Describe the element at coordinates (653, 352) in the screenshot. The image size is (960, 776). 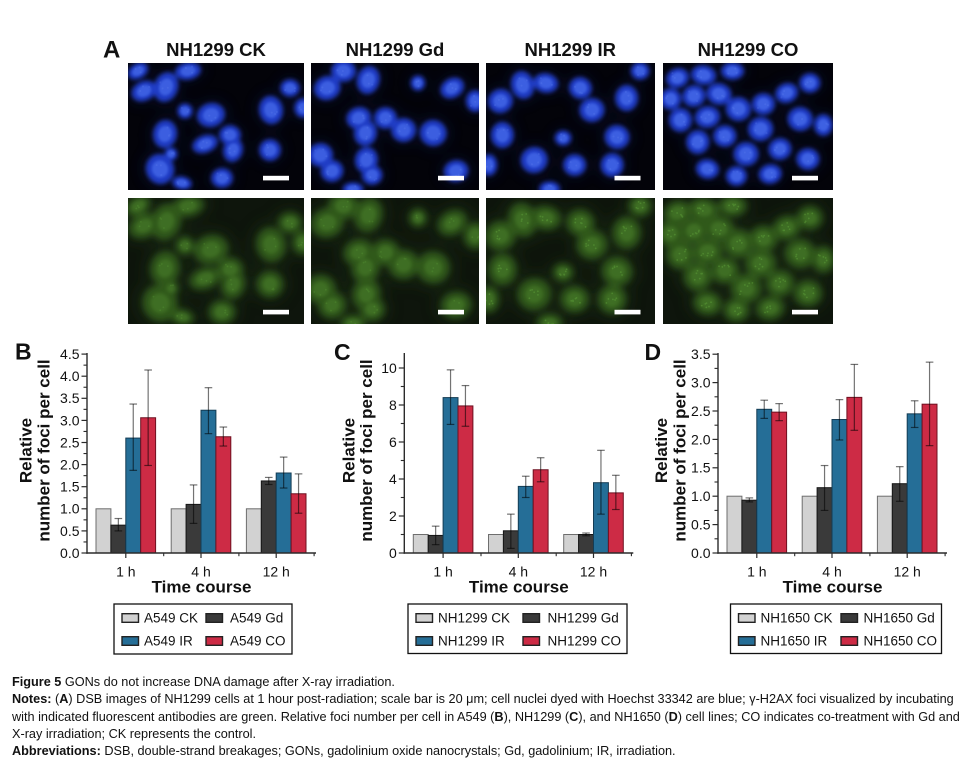
I see `svg-text: D` at that location.